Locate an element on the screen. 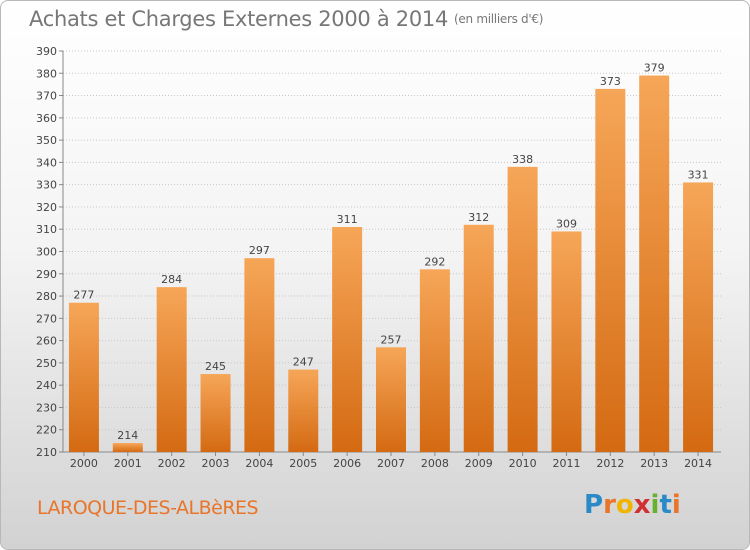 The image size is (750, 550). y-tick-label: 260 is located at coordinates (46, 341).